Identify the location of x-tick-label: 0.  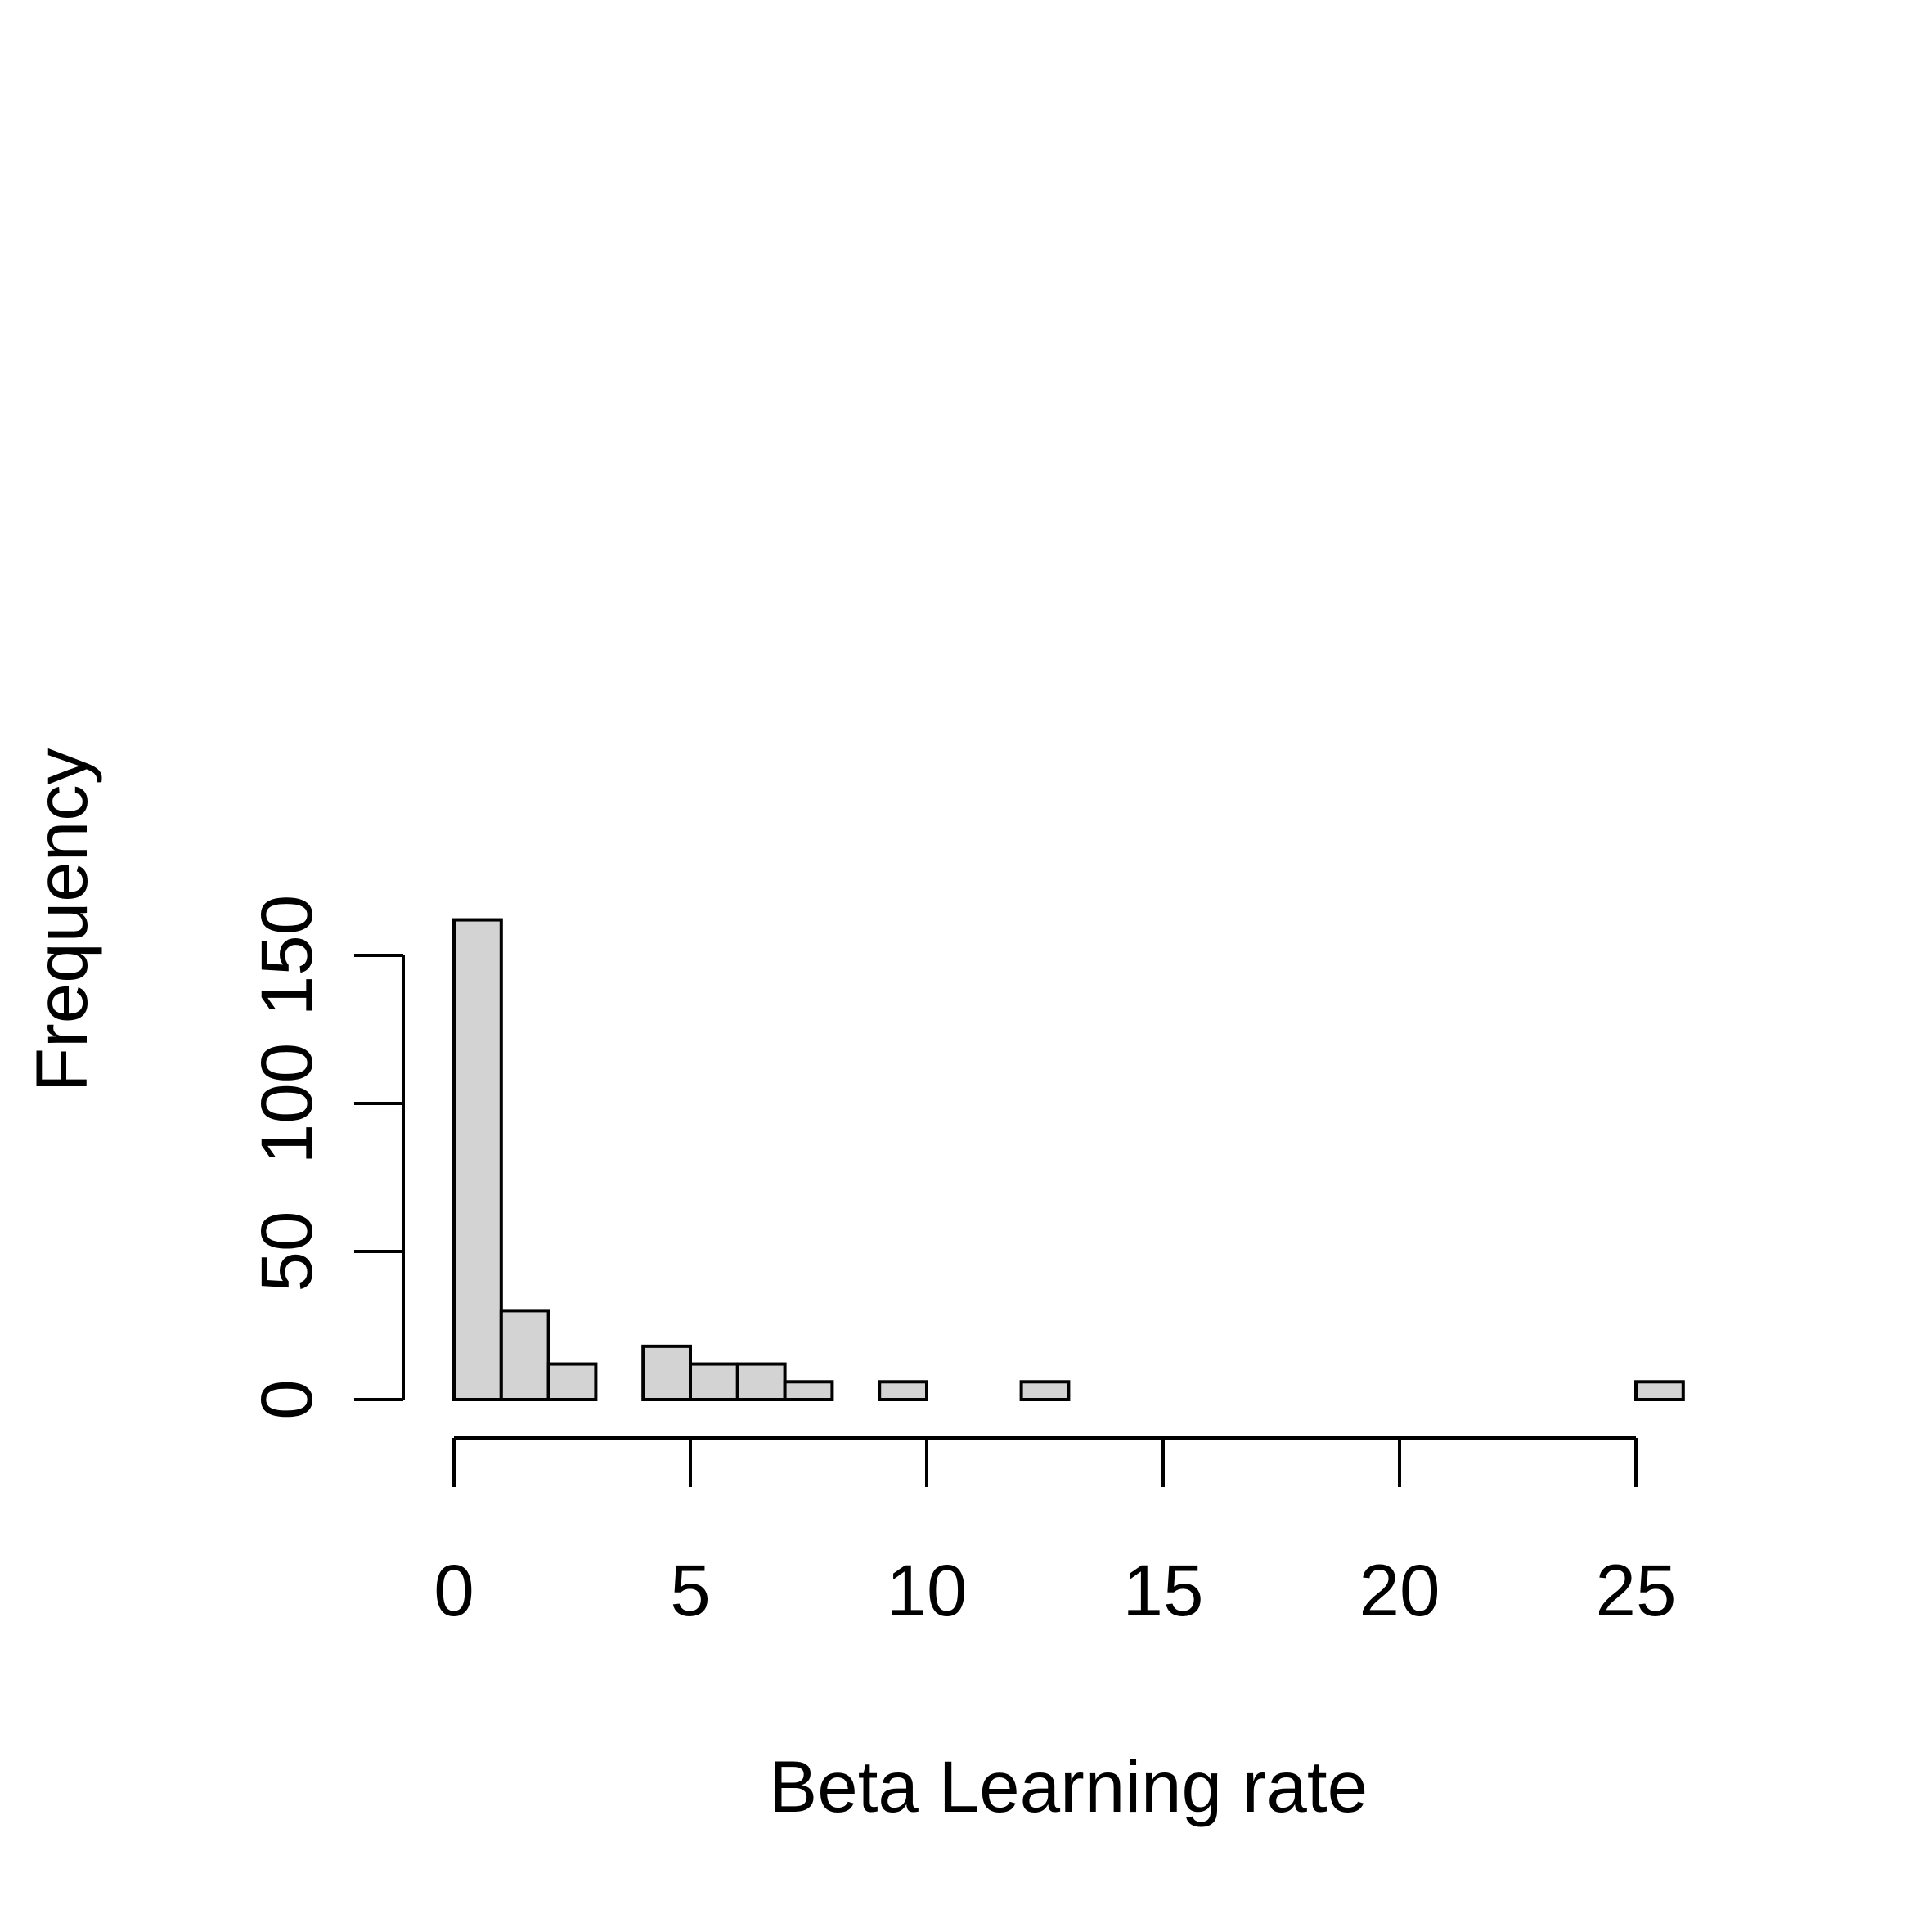
(454, 1590).